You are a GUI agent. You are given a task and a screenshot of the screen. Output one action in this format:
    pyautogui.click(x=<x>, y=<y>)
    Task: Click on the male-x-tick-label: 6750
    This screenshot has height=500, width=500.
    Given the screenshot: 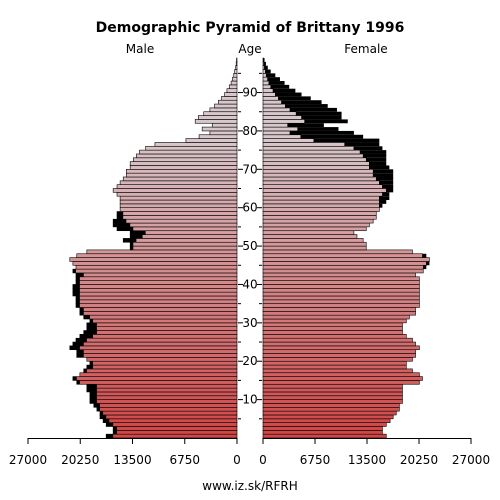 What is the action you would take?
    pyautogui.click(x=184, y=460)
    